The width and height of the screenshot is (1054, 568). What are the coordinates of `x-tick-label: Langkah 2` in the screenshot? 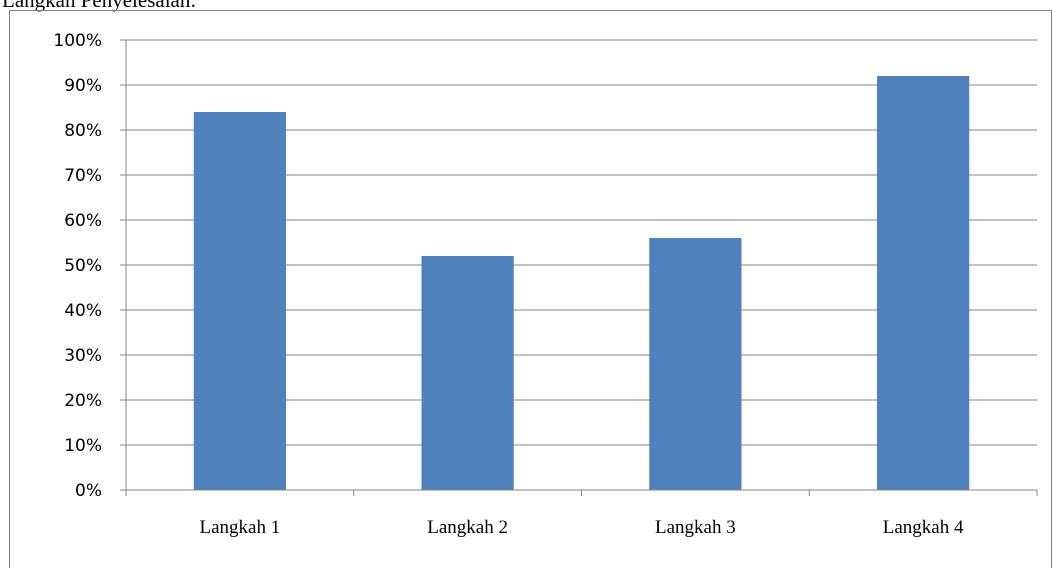 It's located at (467, 527).